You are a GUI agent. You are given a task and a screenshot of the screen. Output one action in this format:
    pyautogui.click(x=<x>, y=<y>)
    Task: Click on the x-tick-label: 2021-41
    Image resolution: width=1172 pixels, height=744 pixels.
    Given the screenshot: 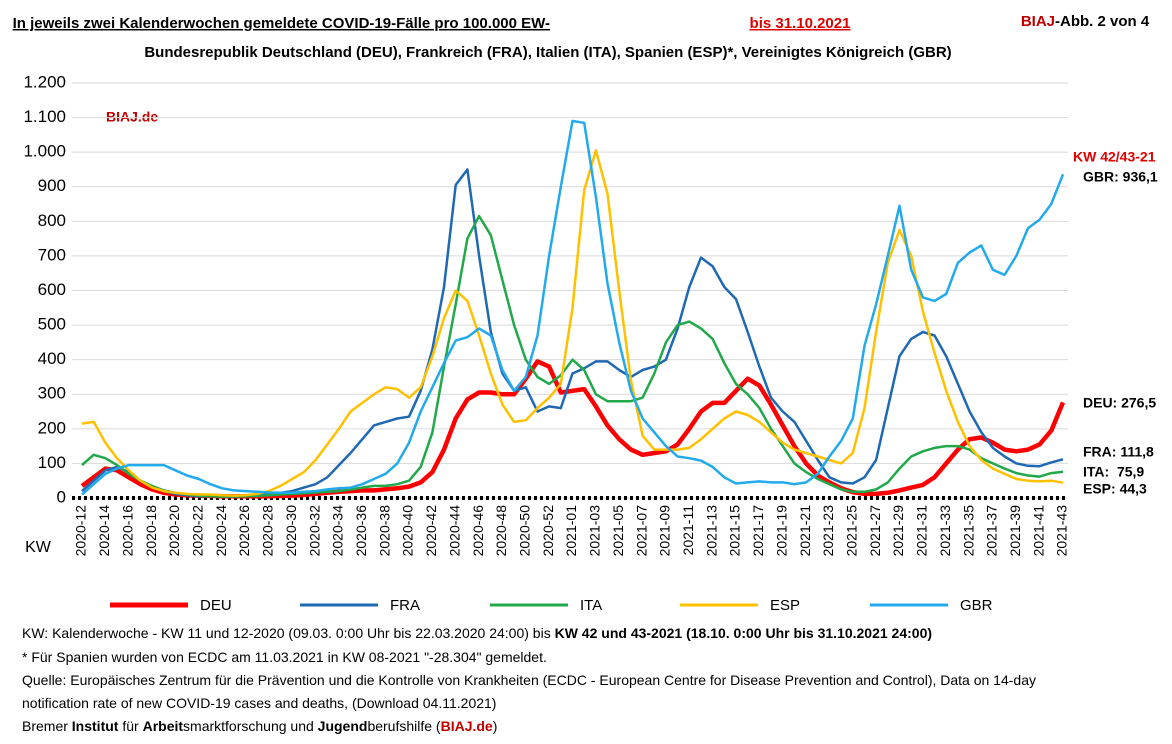 What is the action you would take?
    pyautogui.click(x=1038, y=531)
    